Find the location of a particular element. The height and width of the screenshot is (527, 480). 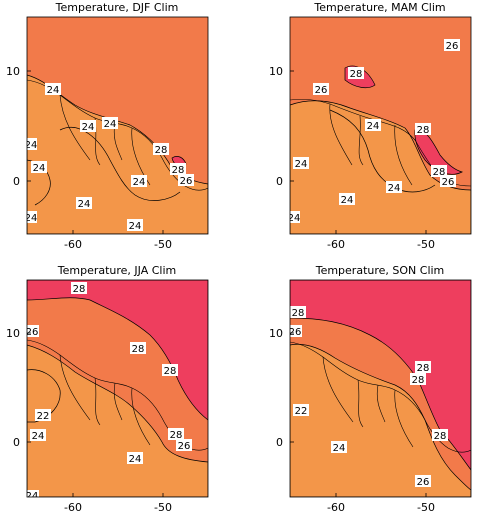

panel-title: Temperature, MAM Clim is located at coordinates (379, 7).